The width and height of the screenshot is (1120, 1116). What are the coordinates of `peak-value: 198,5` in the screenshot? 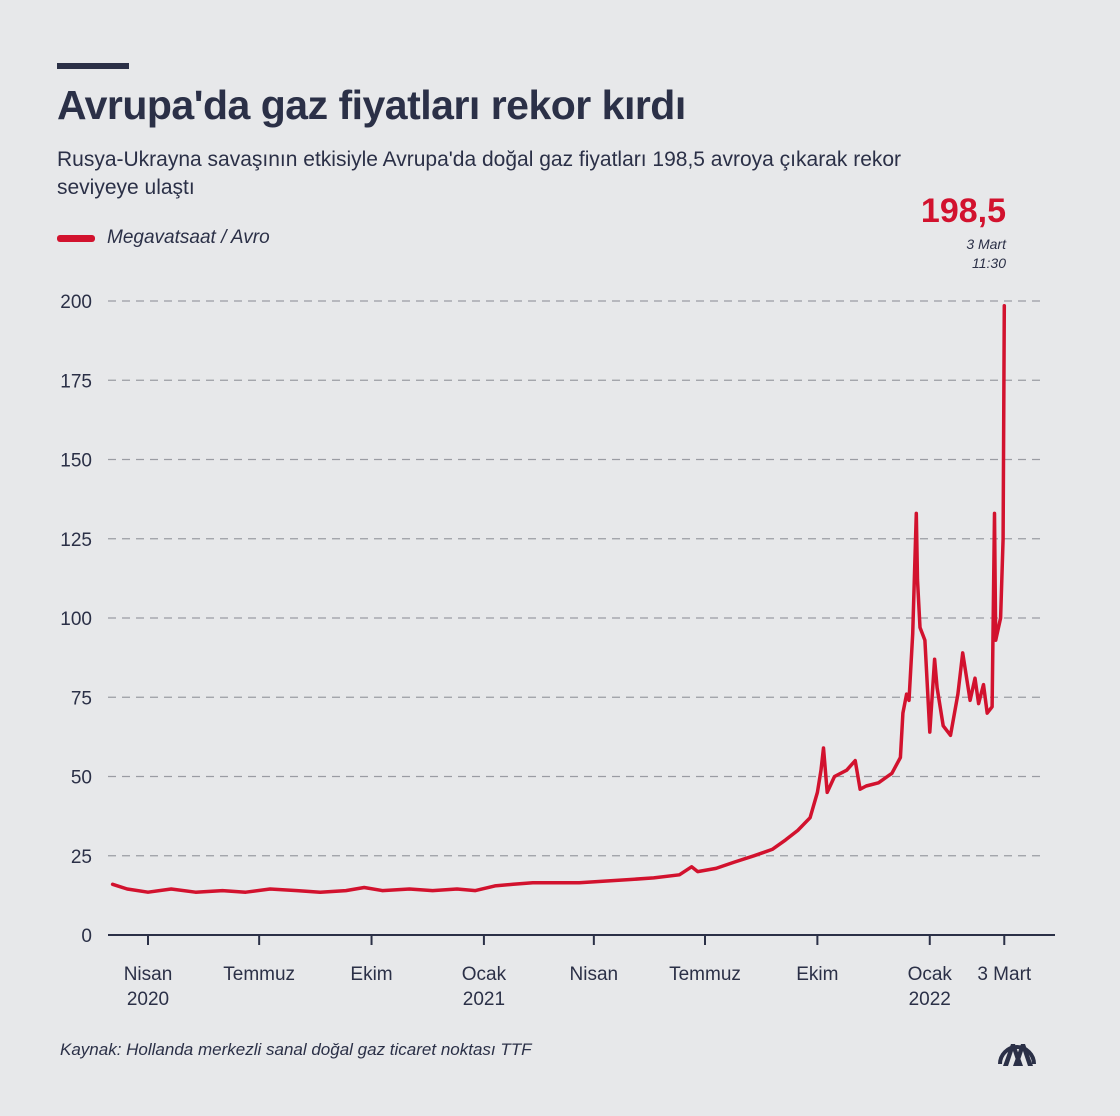 It's located at (963, 211).